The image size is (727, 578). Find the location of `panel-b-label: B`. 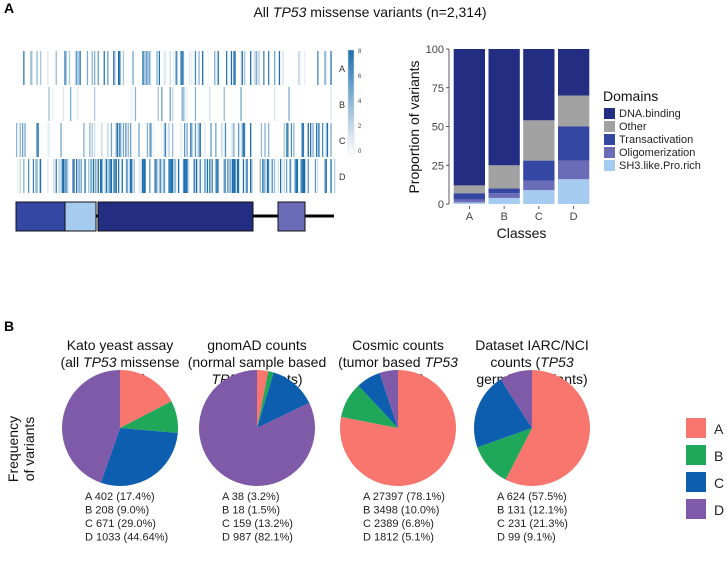

panel-b-label: B is located at coordinates (9, 326).